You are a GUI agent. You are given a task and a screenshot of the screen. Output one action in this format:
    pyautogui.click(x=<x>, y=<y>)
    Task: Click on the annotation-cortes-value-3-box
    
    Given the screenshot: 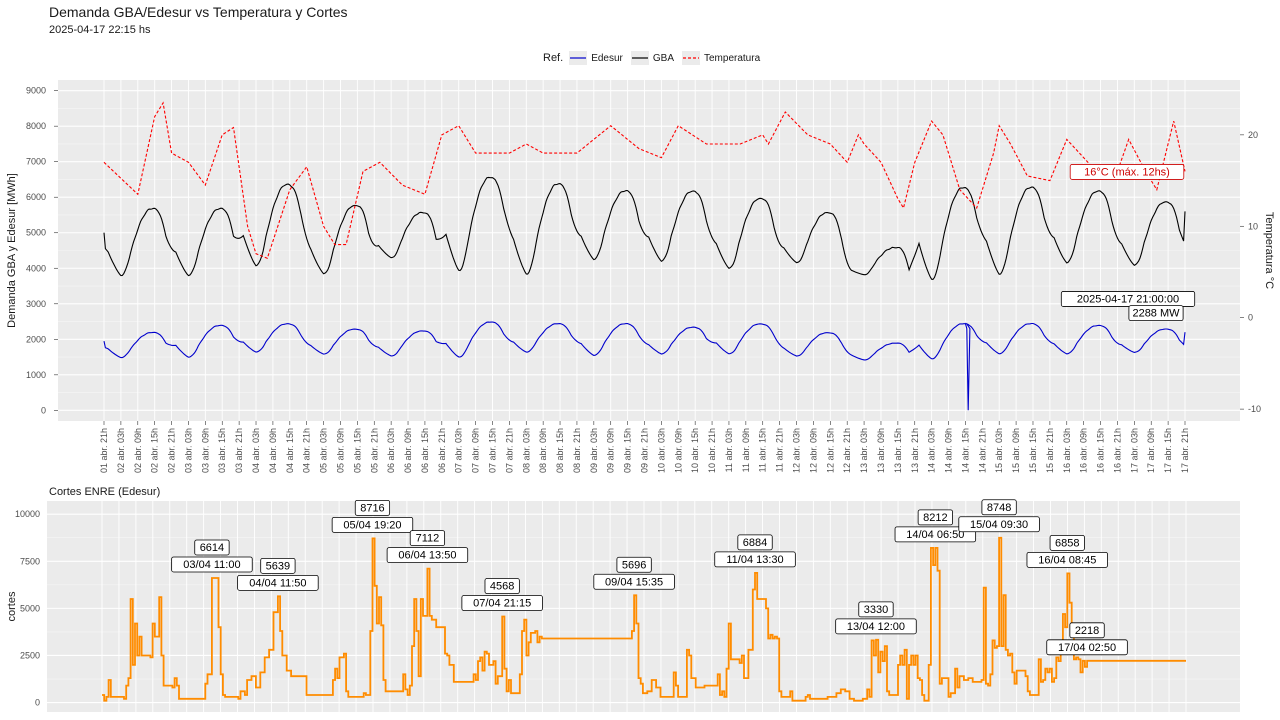 What is the action you would take?
    pyautogui.click(x=427, y=538)
    